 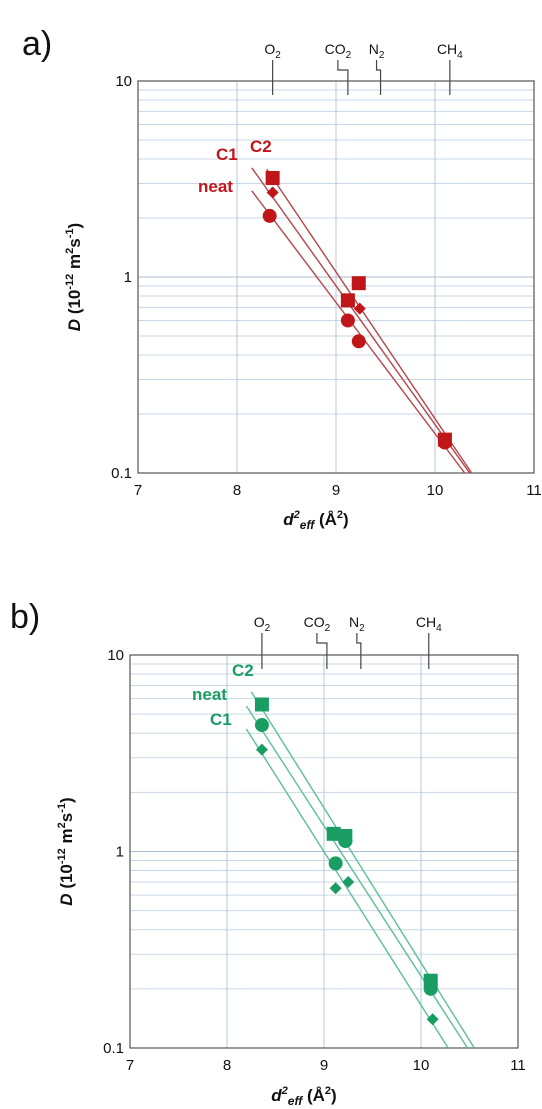 What do you see at coordinates (37, 44) in the screenshot?
I see `panel-label: a)` at bounding box center [37, 44].